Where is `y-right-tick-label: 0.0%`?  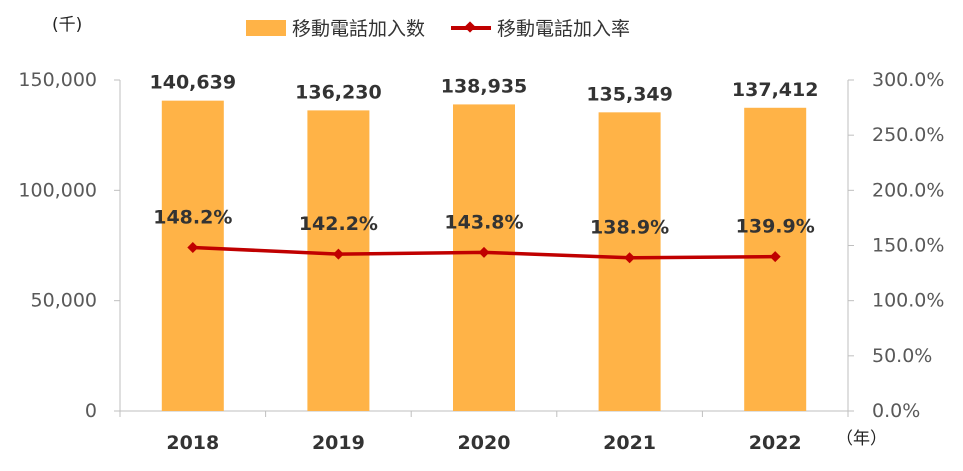
y-right-tick-label: 0.0% is located at coordinates (896, 411).